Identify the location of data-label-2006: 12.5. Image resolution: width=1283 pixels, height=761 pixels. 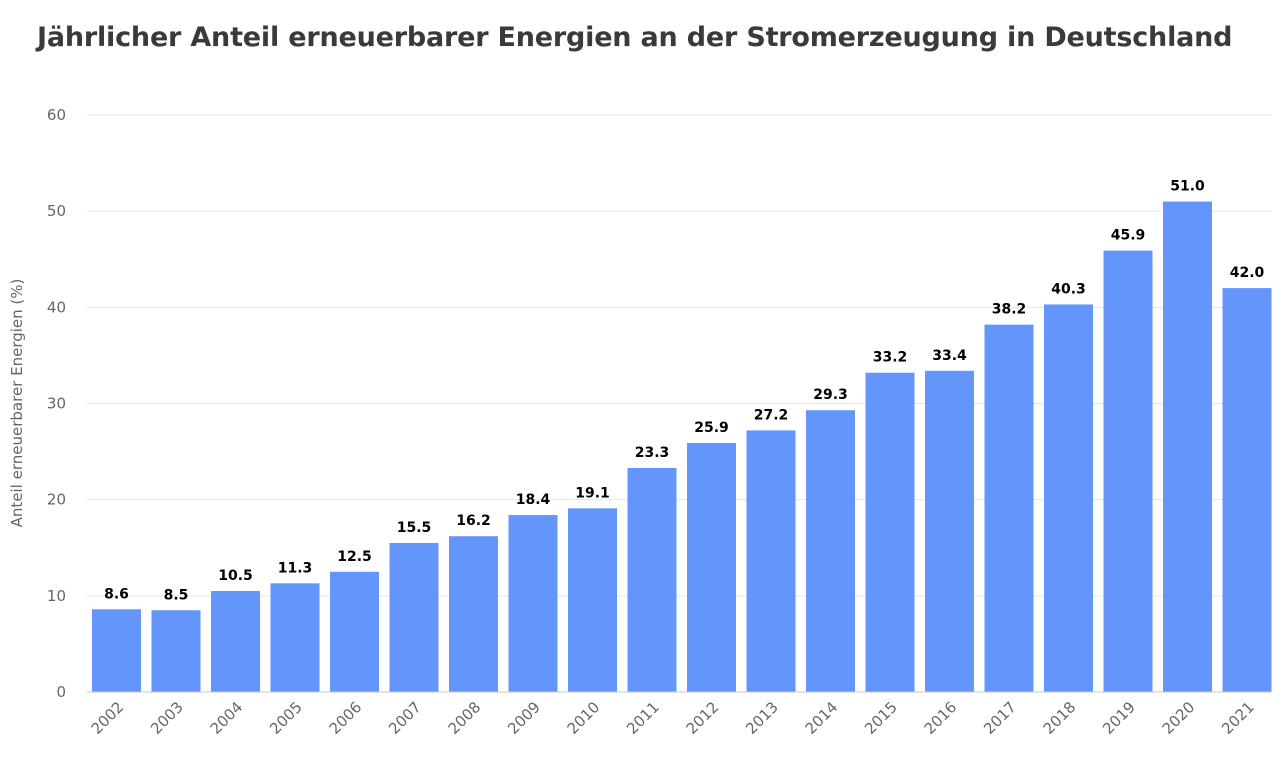
(354, 557).